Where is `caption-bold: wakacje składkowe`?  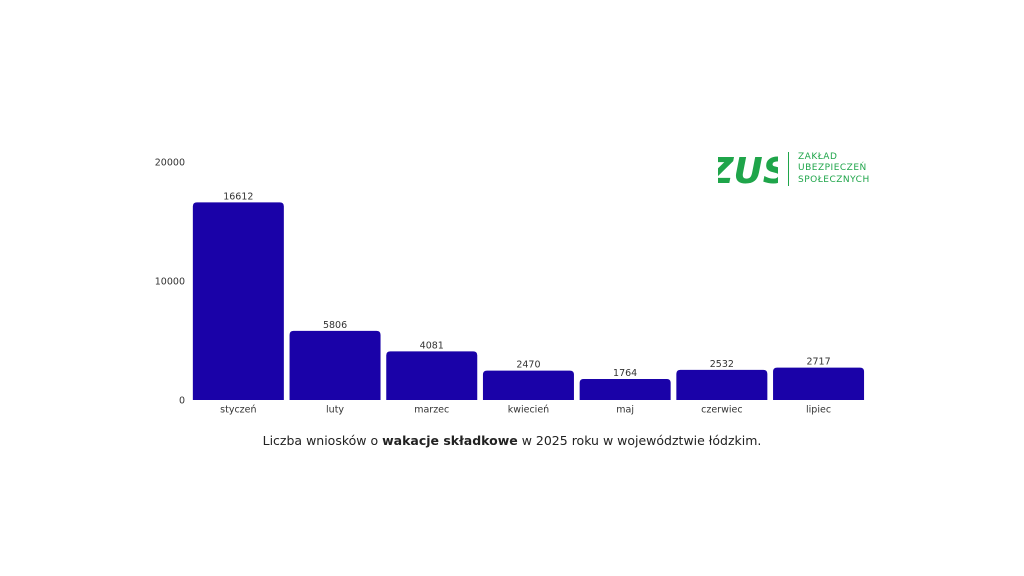
caption-bold: wakacje składkowe is located at coordinates (450, 440).